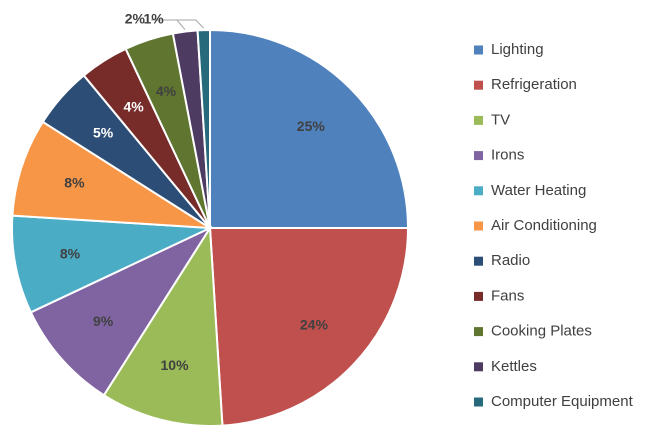 The height and width of the screenshot is (425, 666). Describe the element at coordinates (538, 190) in the screenshot. I see `legend-label: Water Heating` at that location.